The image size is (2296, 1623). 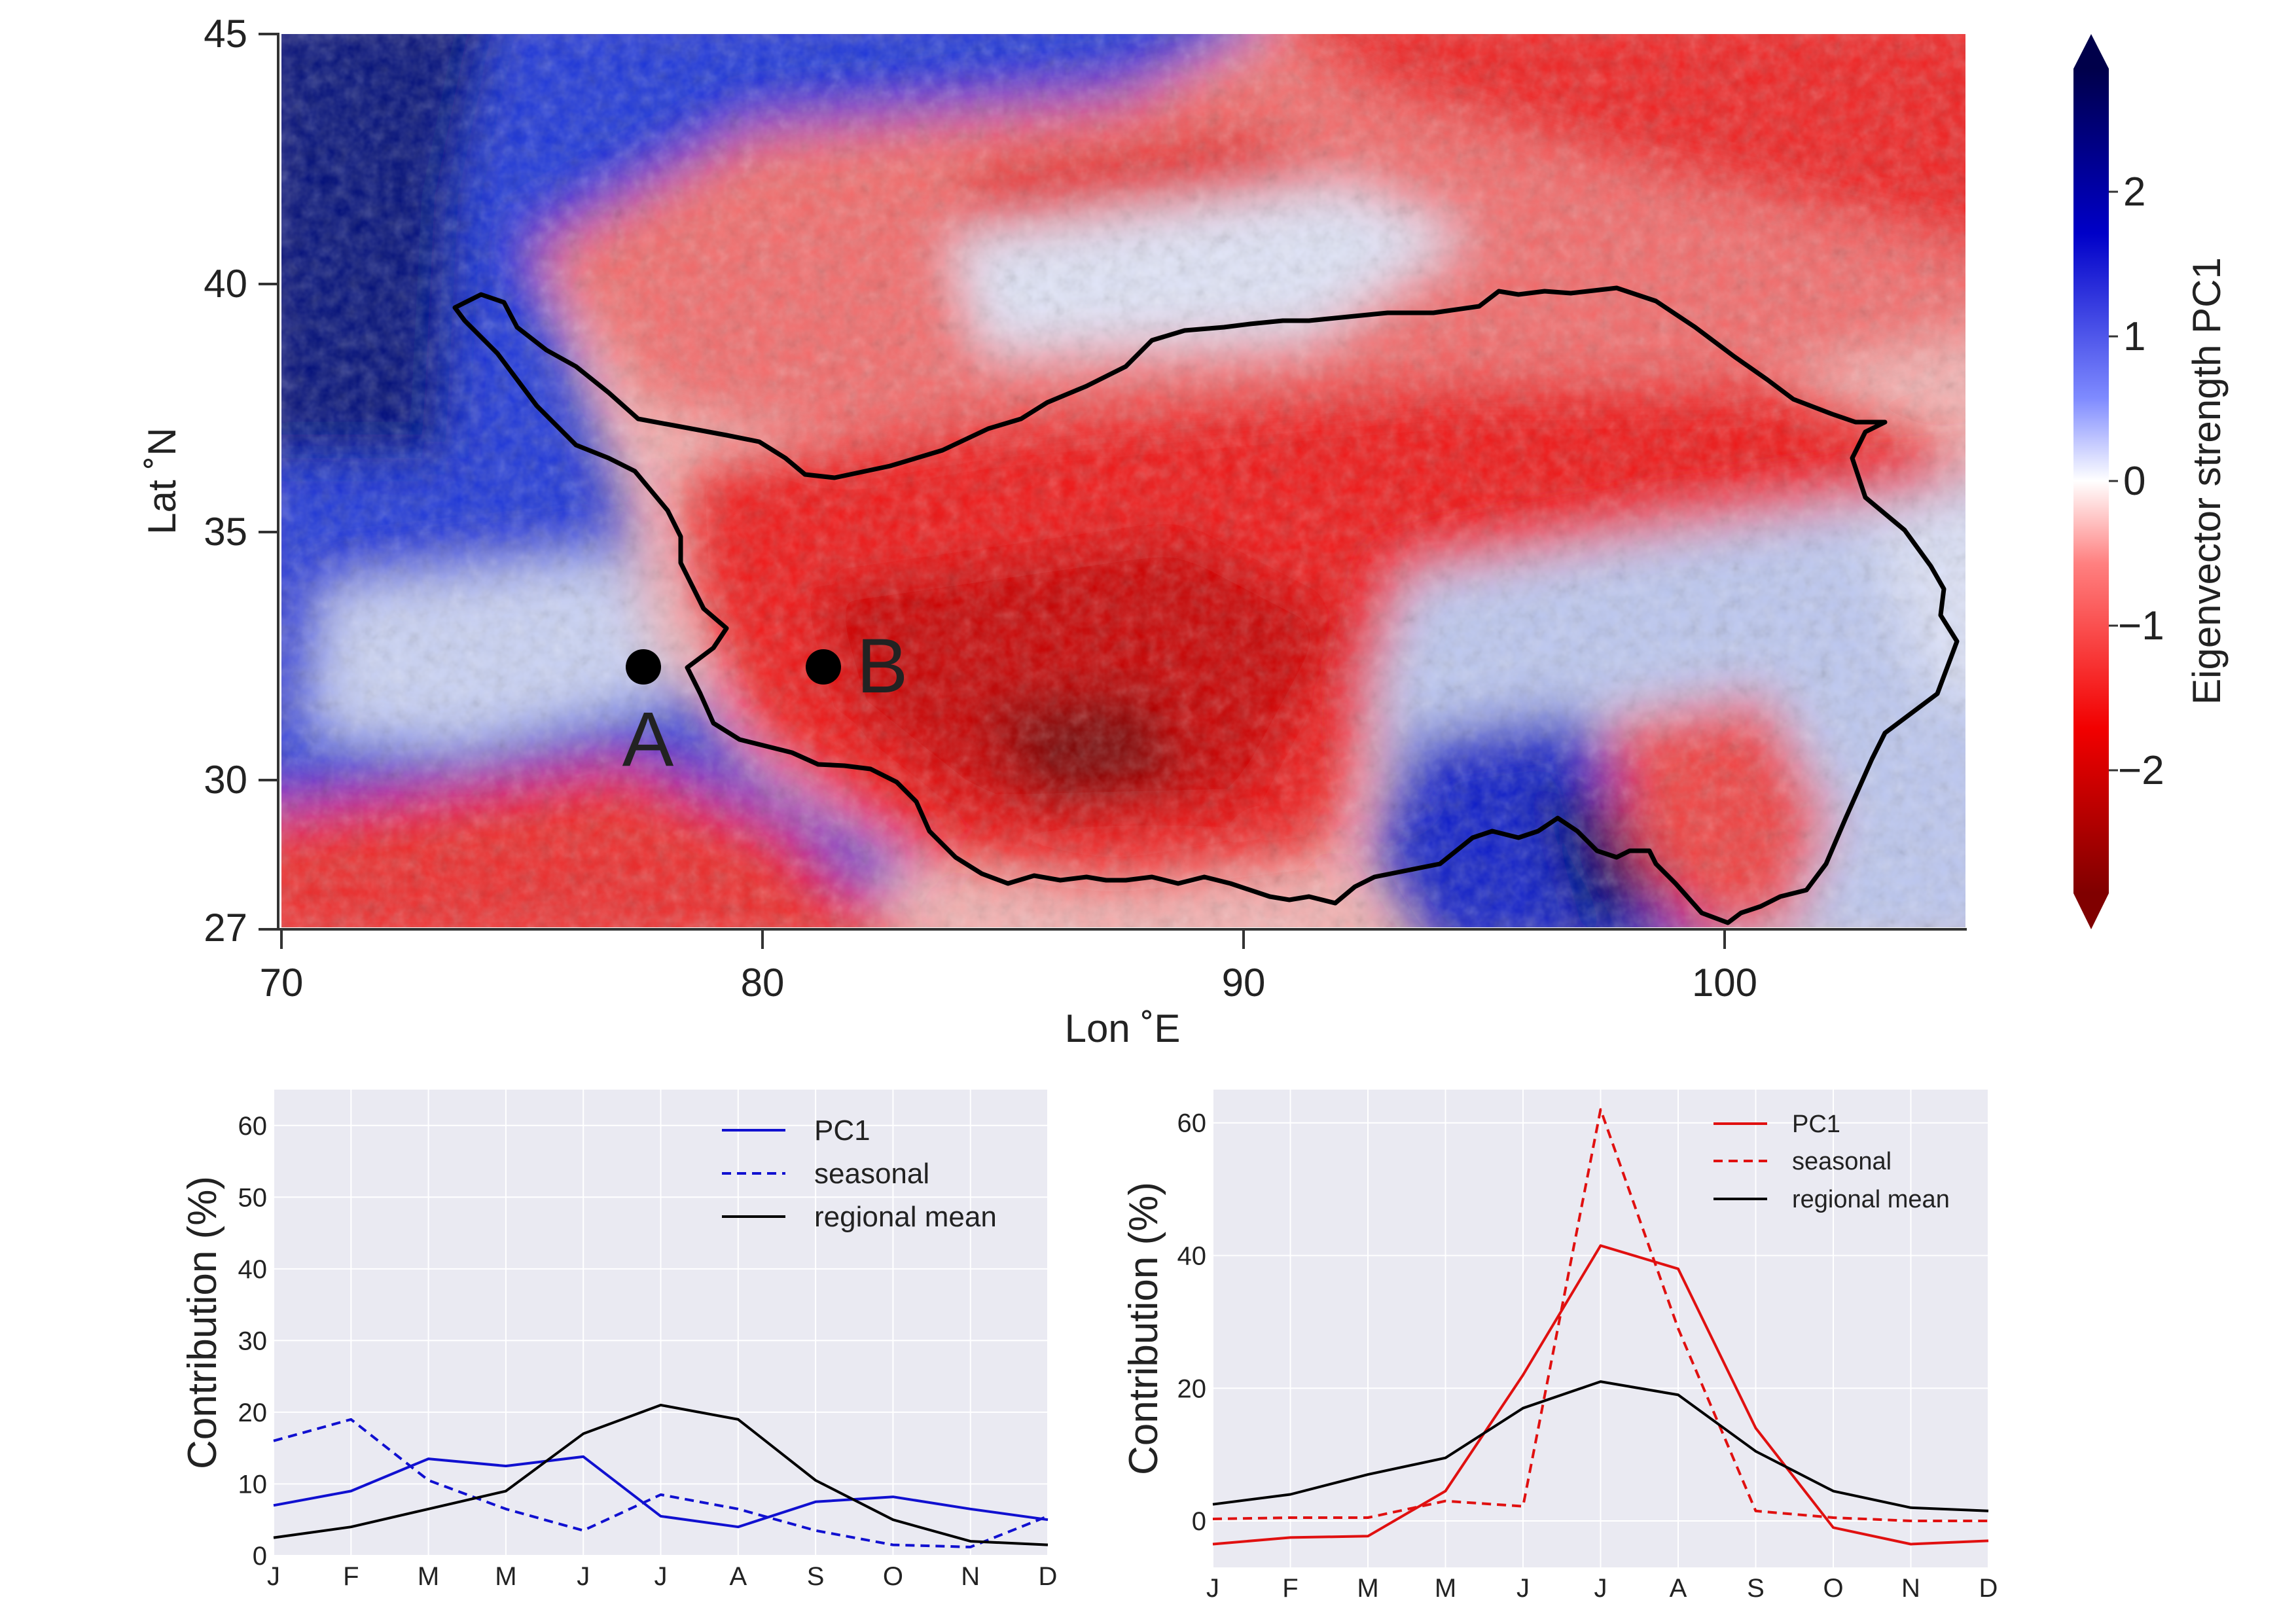 What do you see at coordinates (823, 667) in the screenshot?
I see `point-b-marker` at bounding box center [823, 667].